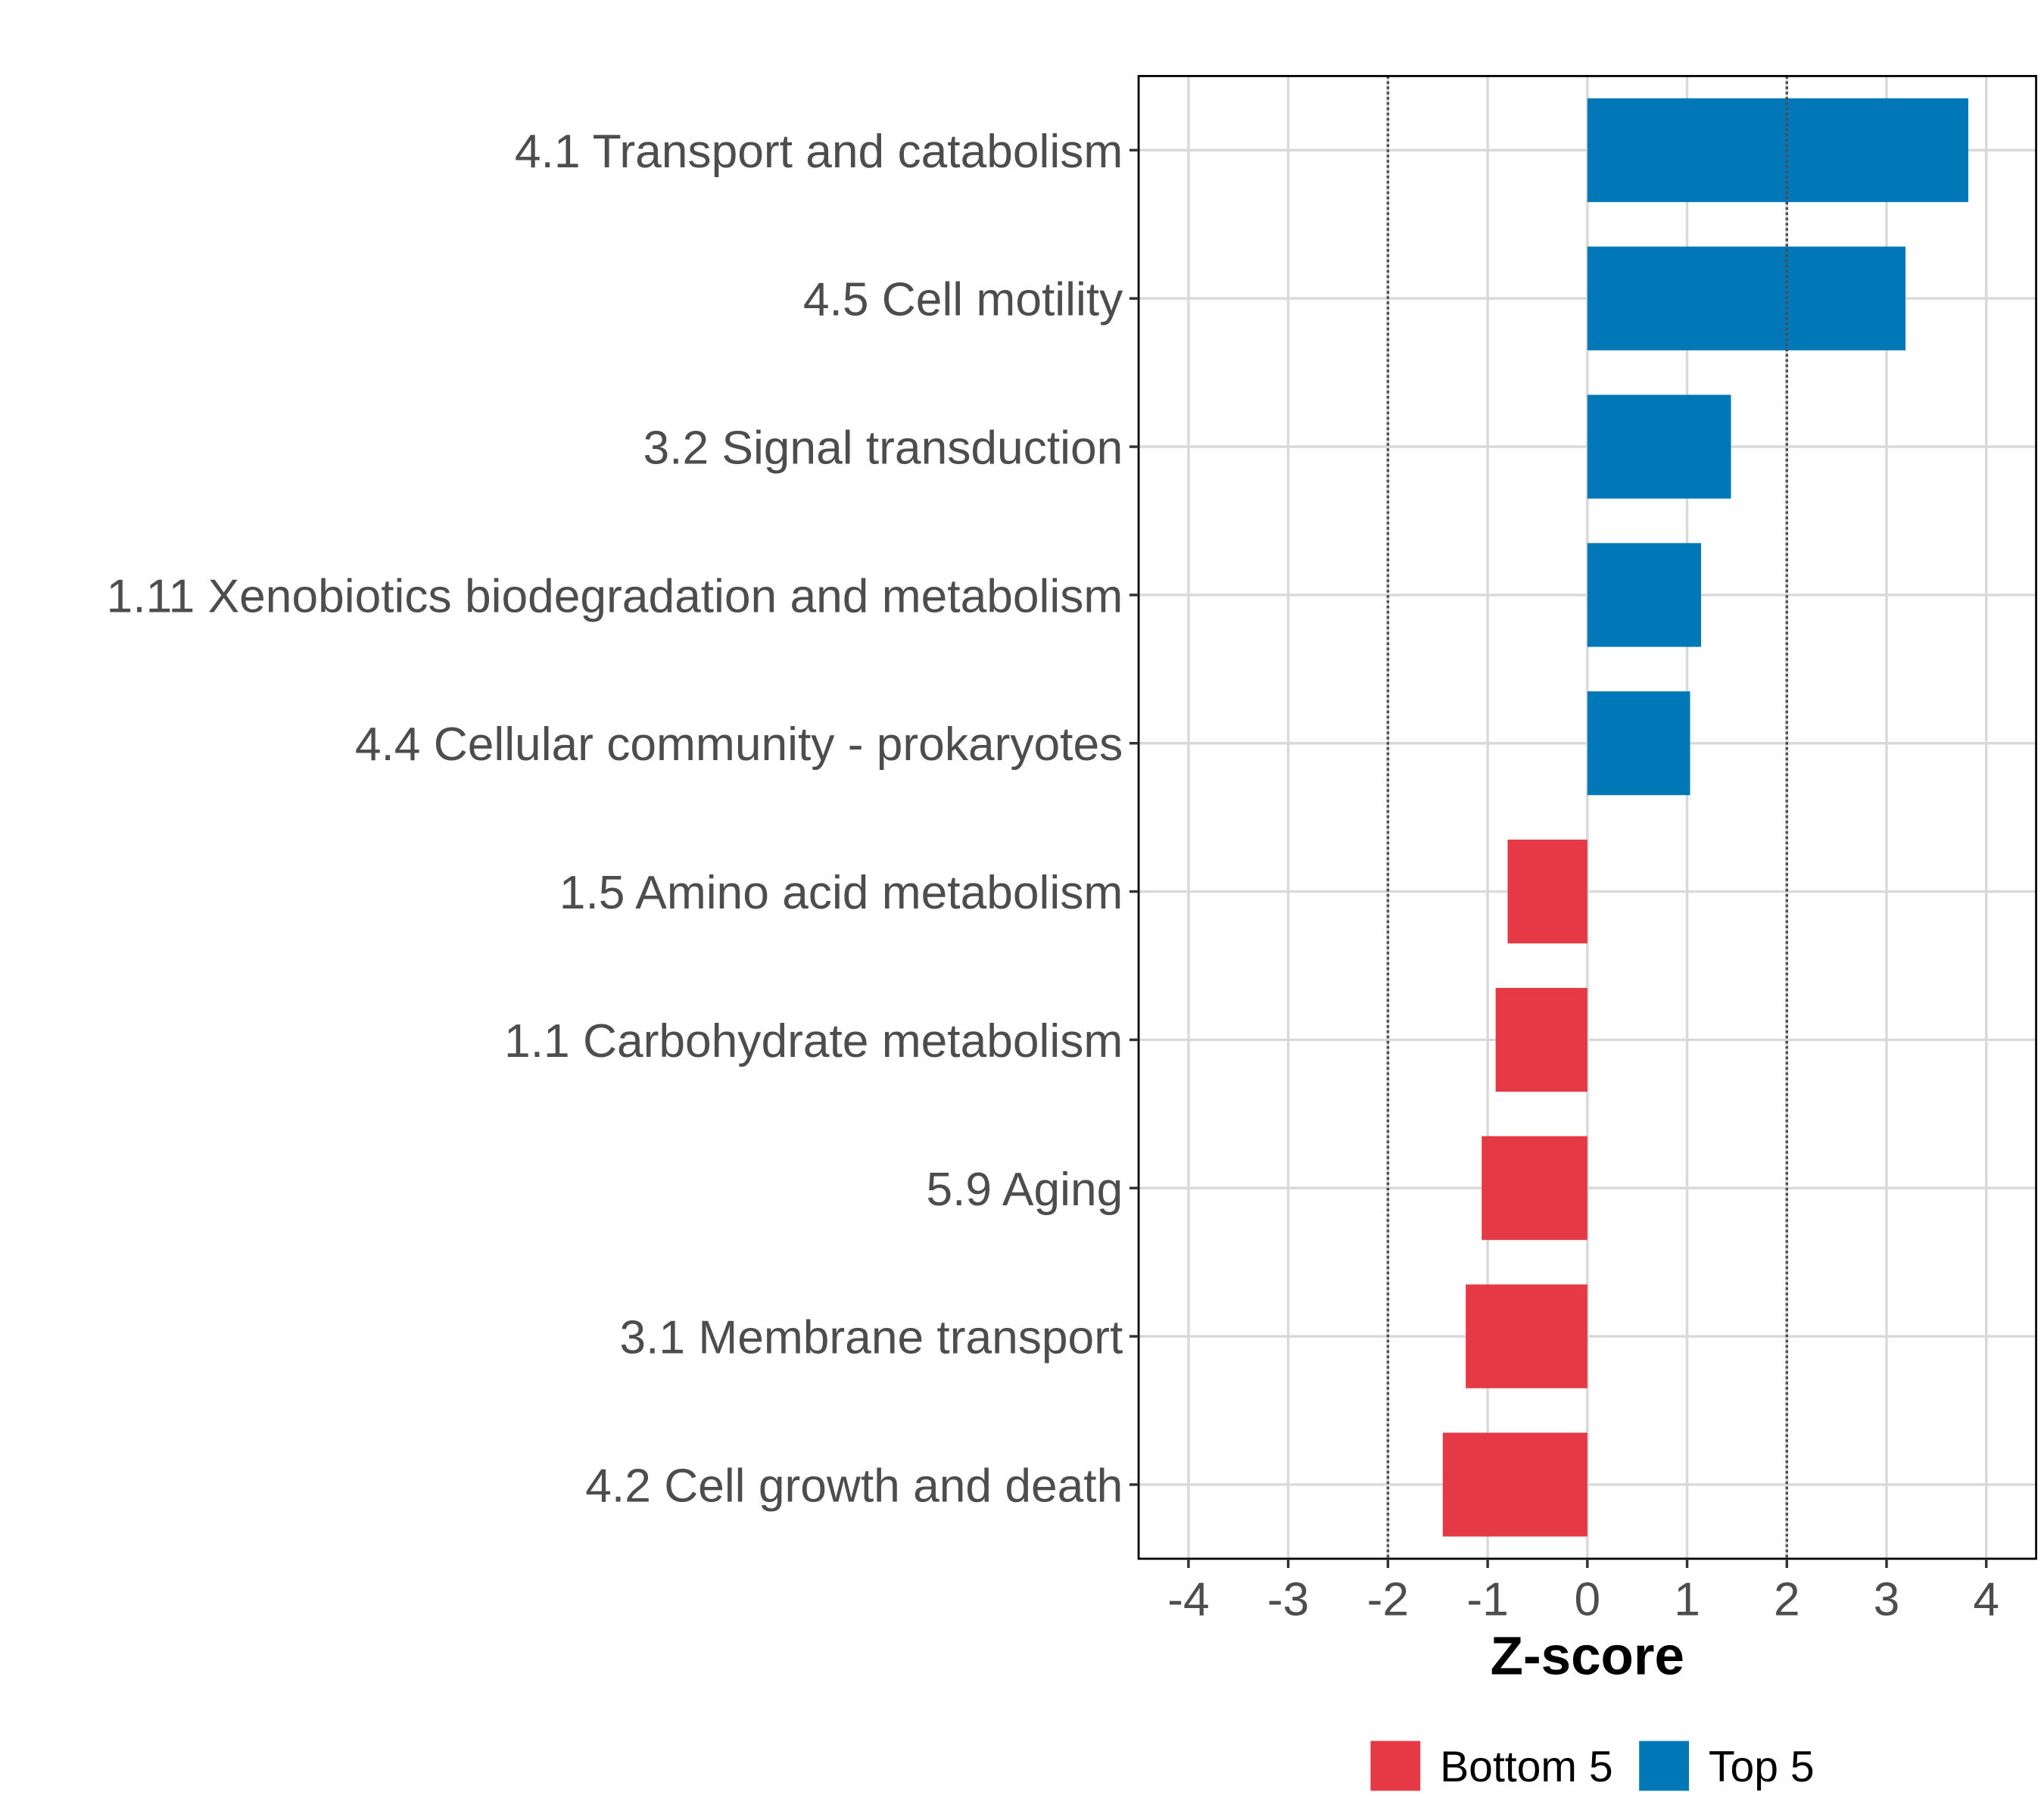 The width and height of the screenshot is (2044, 1817). I want to click on y-tick-label: 5.9 Aging, so click(1024, 1190).